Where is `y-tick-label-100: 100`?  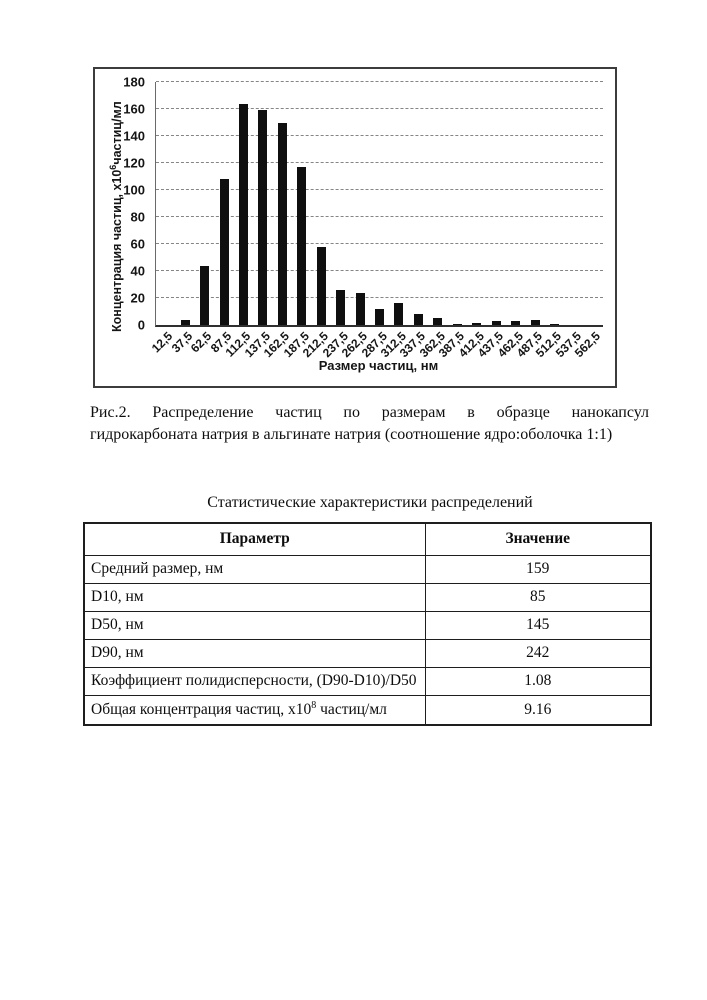 y-tick-label-100: 100 is located at coordinates (134, 190).